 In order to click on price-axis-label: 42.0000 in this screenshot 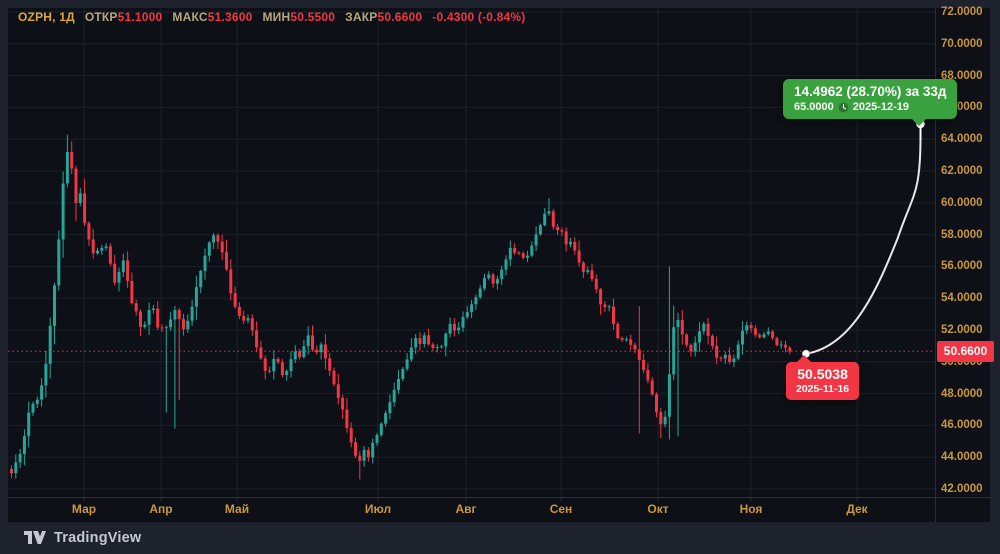, I will do `click(962, 489)`.